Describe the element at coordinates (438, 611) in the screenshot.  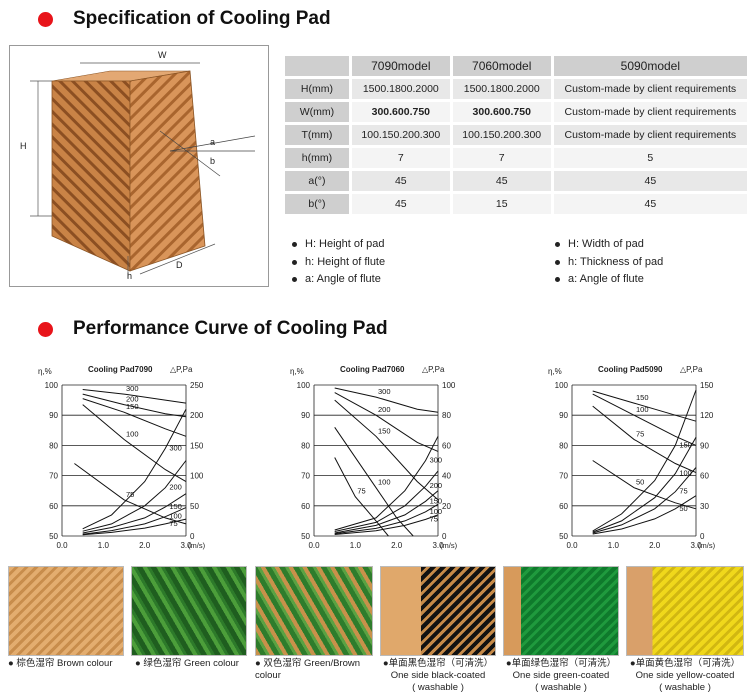
I see `photo-black-coated-pad` at that location.